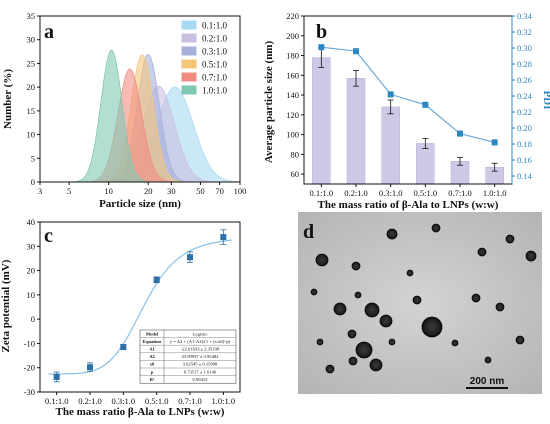 The height and width of the screenshot is (424, 550). I want to click on panel-c-frame, so click(140, 307).